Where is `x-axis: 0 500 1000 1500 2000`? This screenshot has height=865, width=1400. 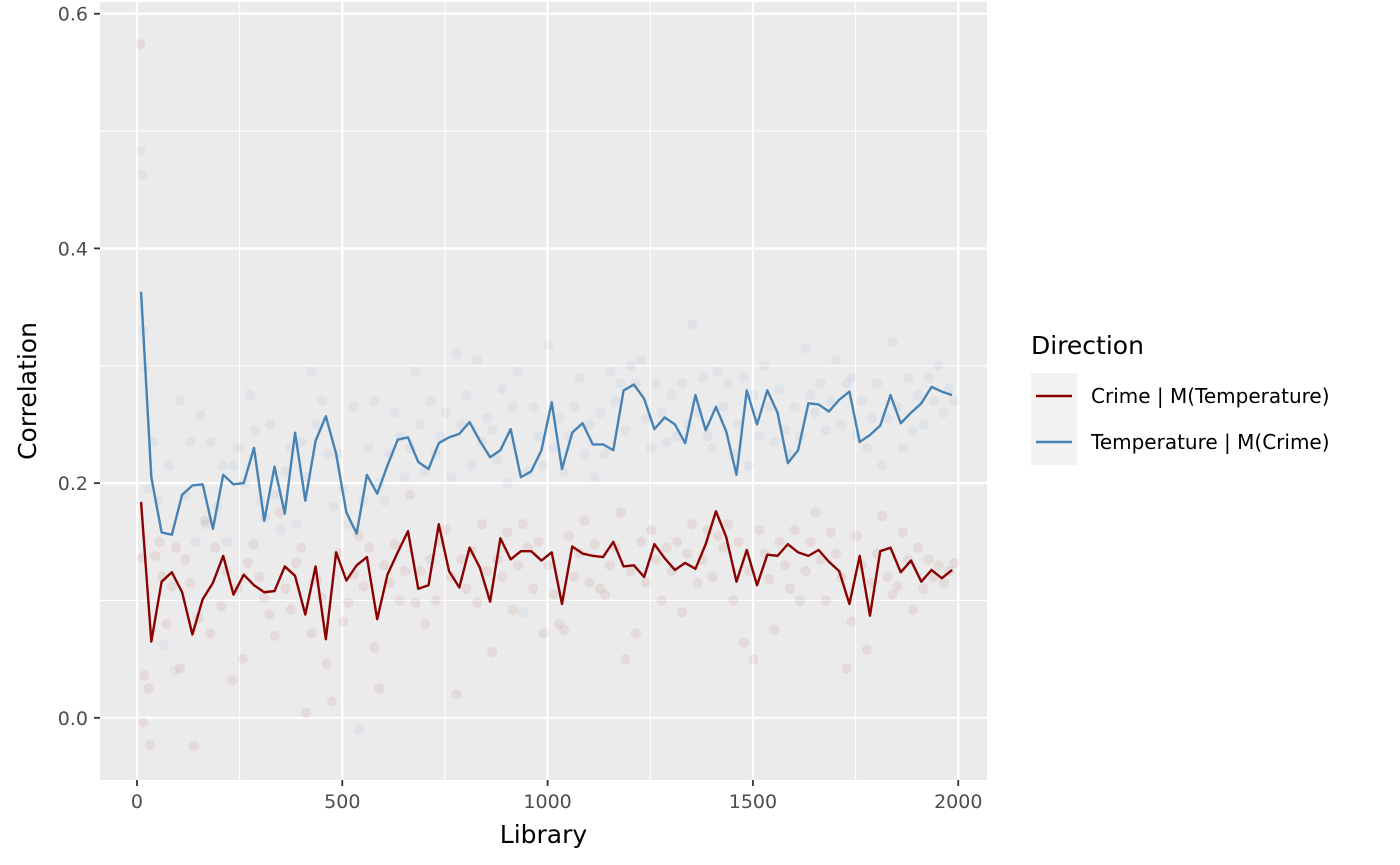
x-axis: 0 500 1000 1500 2000 is located at coordinates (556, 796).